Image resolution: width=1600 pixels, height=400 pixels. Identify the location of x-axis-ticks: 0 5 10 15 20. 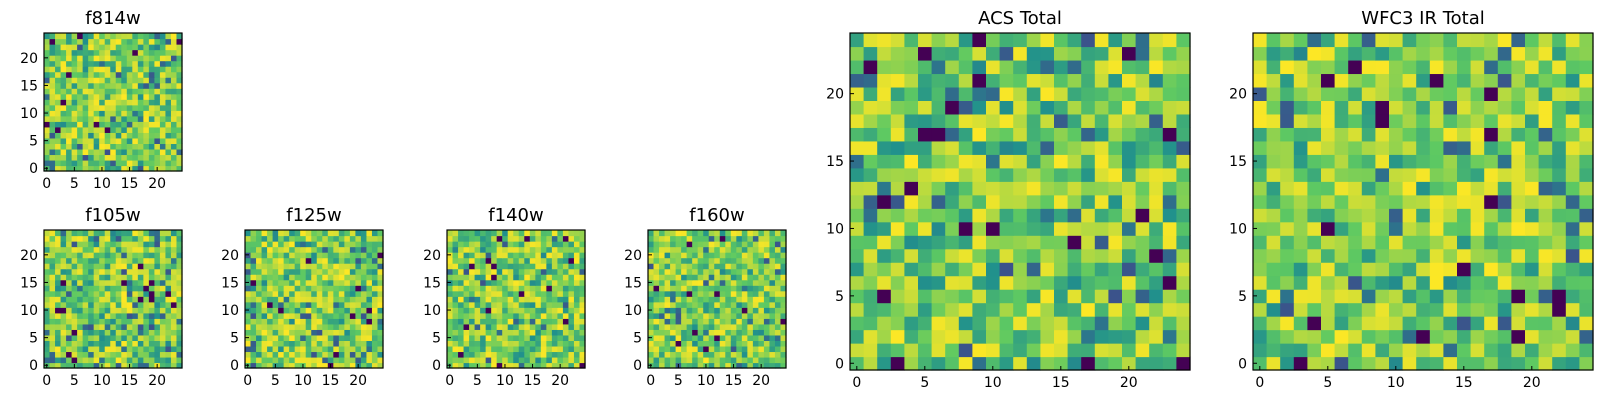
(1398, 378).